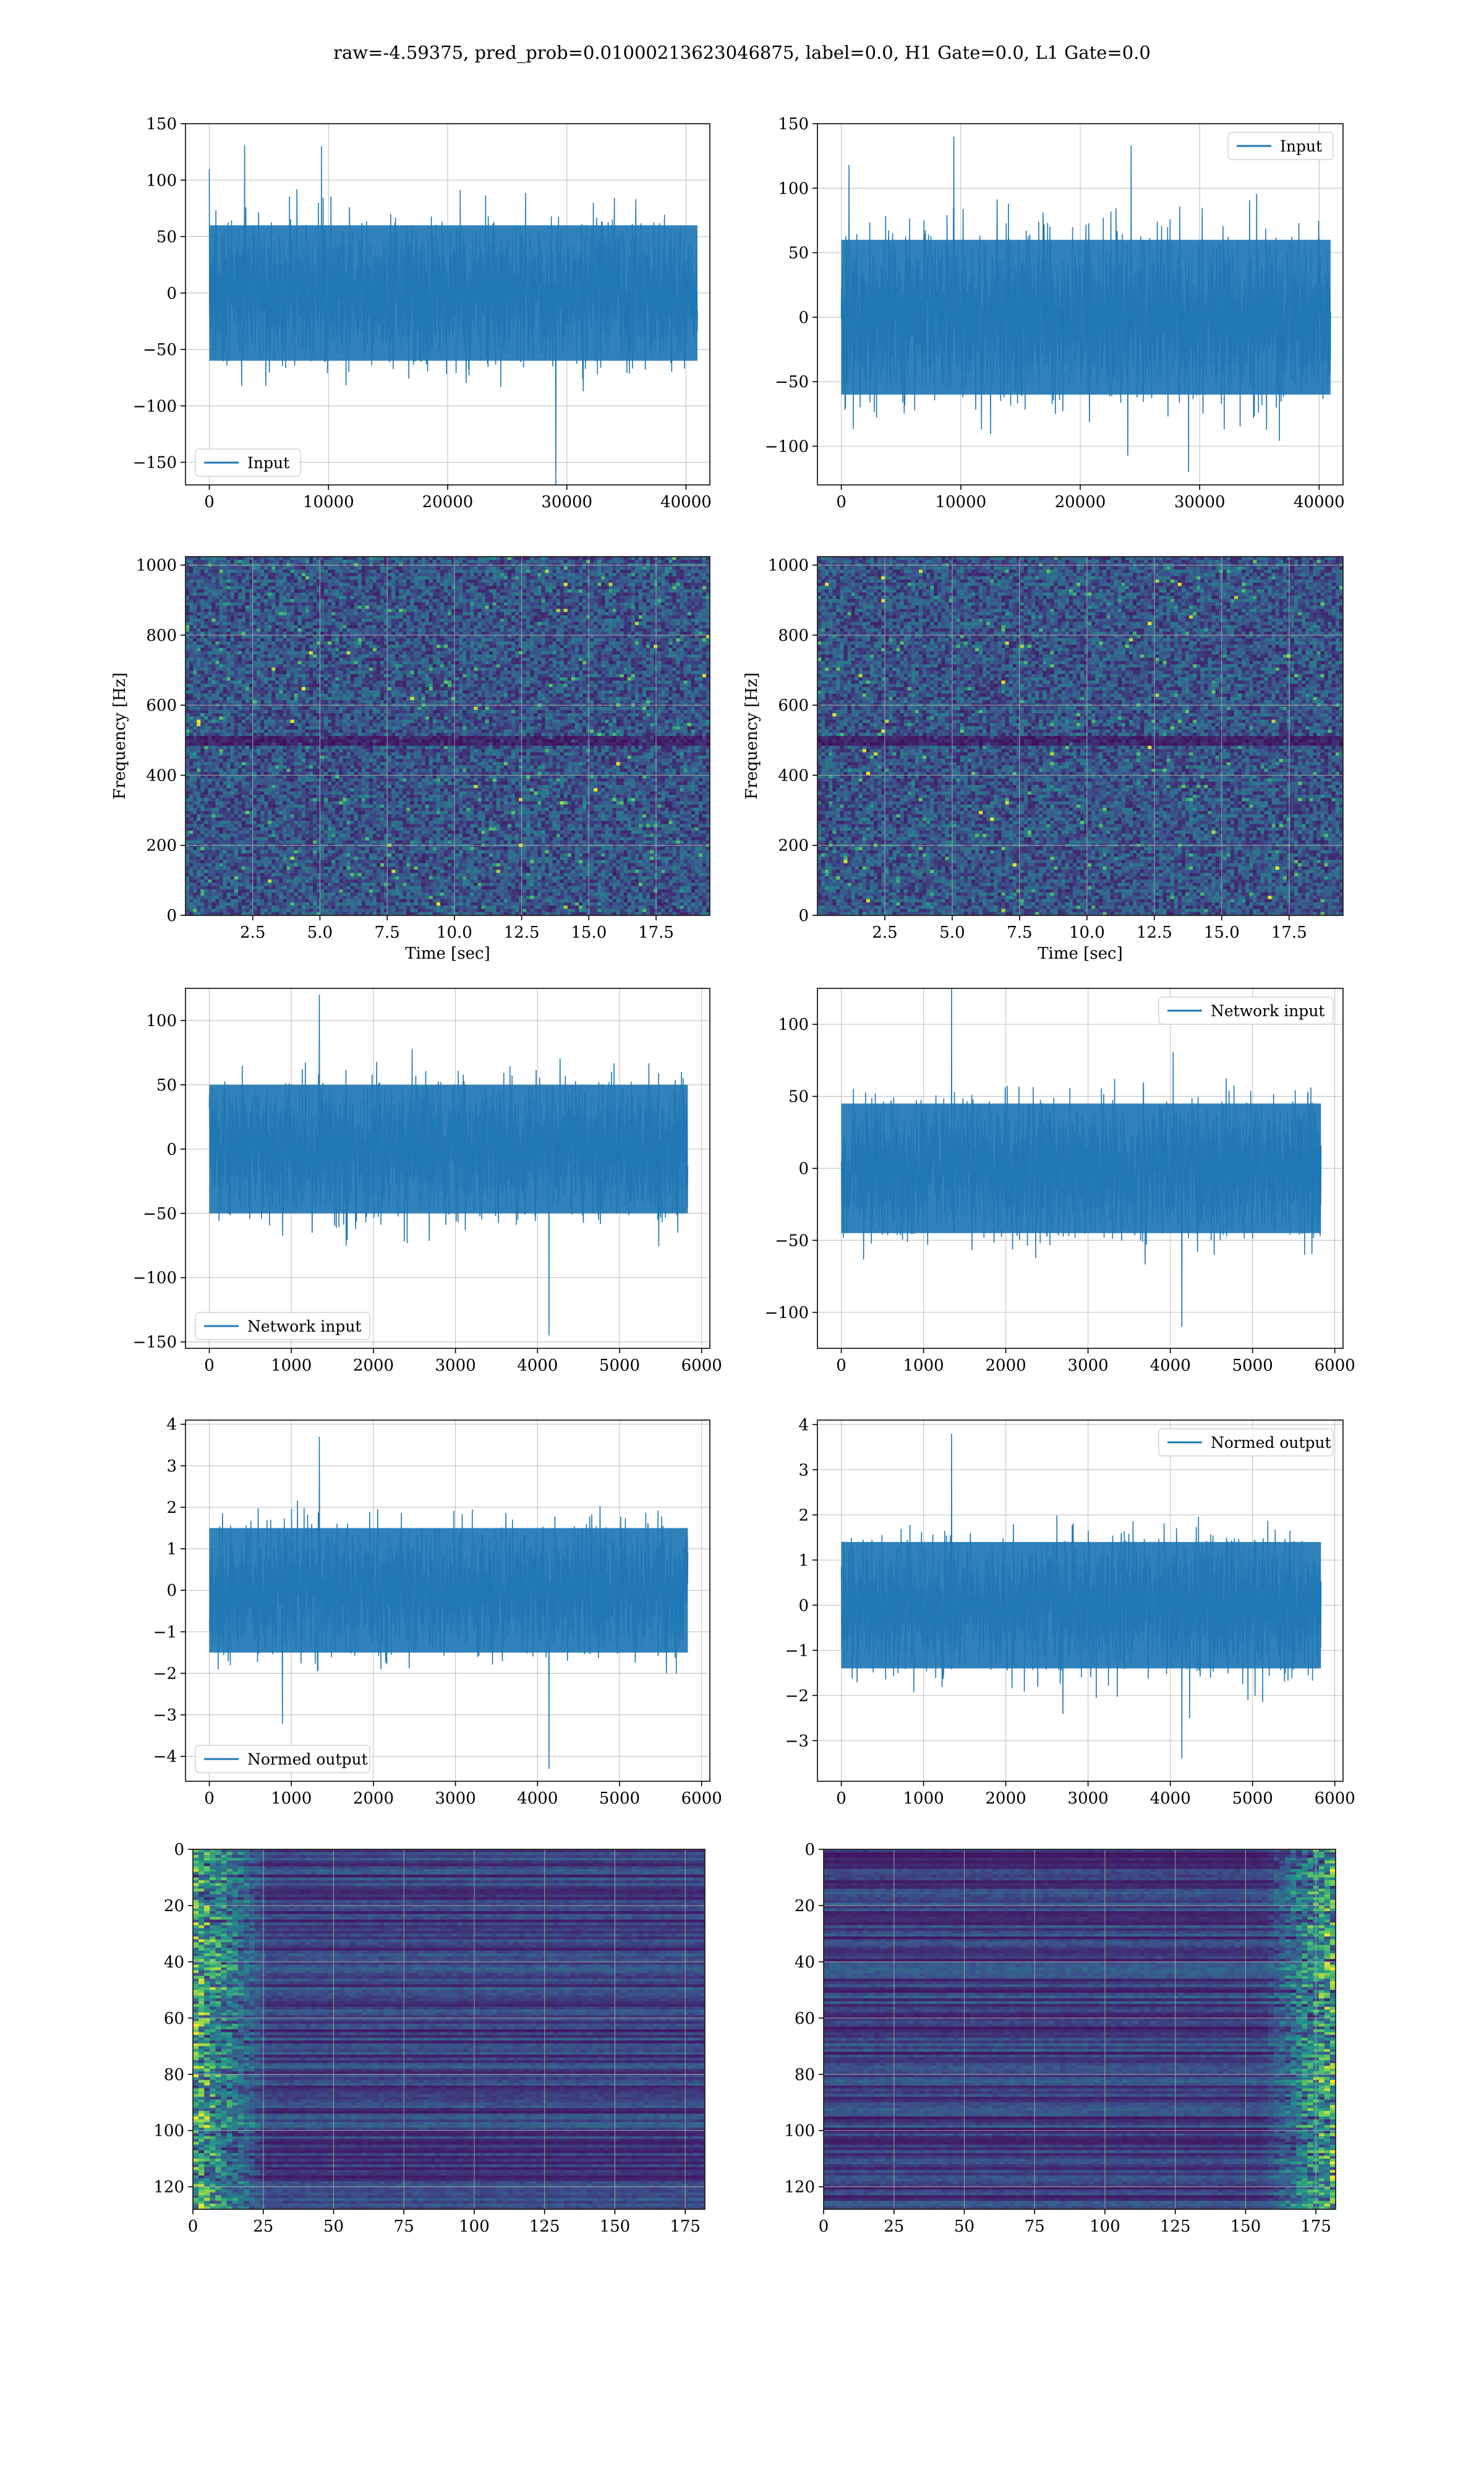 The width and height of the screenshot is (1484, 2474). Describe the element at coordinates (1319, 502) in the screenshot. I see `x-tick-label: 40000` at that location.